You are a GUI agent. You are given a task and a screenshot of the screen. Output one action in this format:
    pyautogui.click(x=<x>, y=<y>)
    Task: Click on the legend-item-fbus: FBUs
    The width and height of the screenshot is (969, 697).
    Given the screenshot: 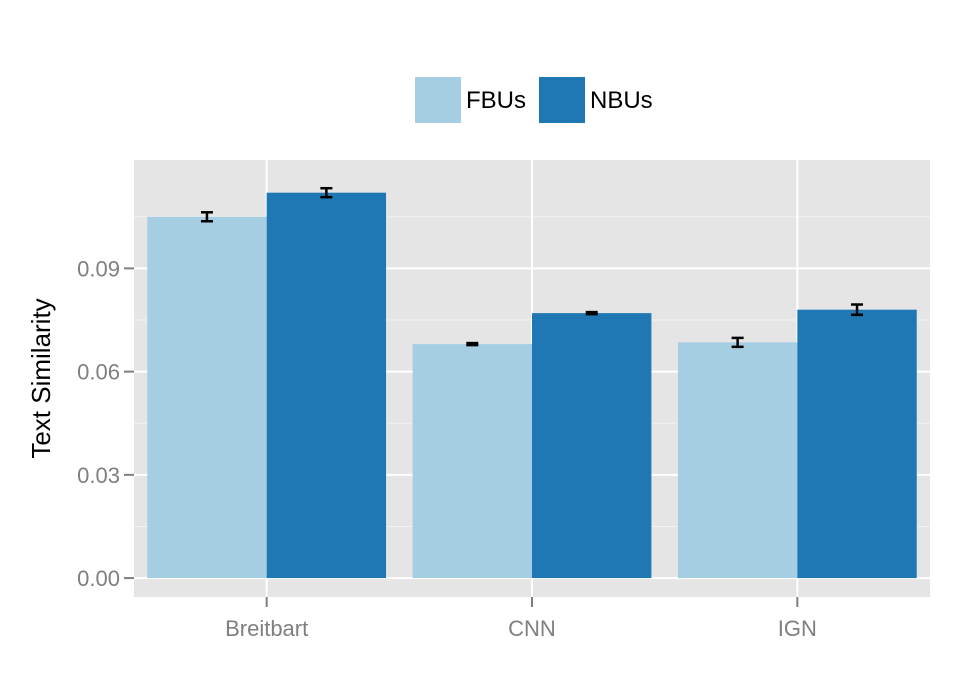 What is the action you would take?
    pyautogui.click(x=470, y=100)
    